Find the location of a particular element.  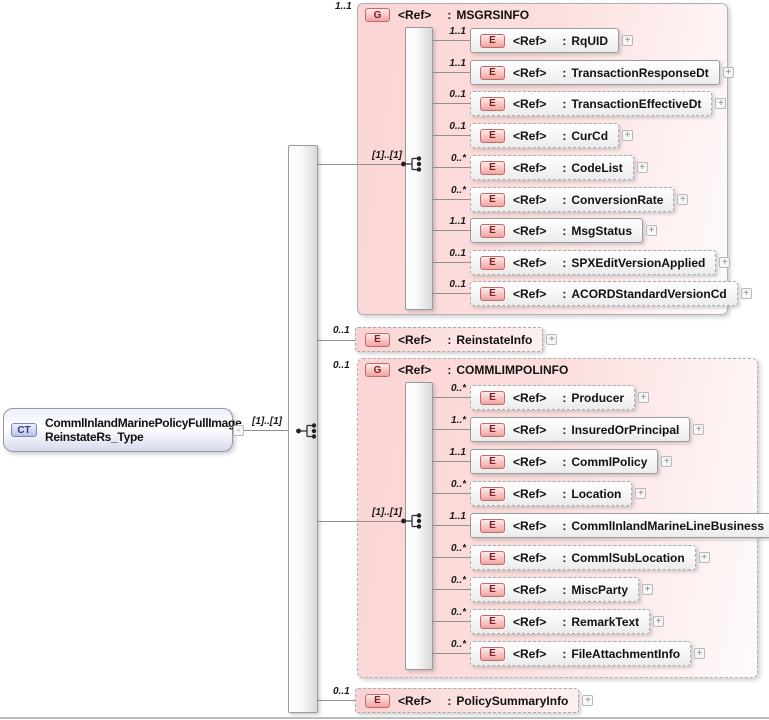

element-name: ACORDStandardVersionCd is located at coordinates (649, 293).